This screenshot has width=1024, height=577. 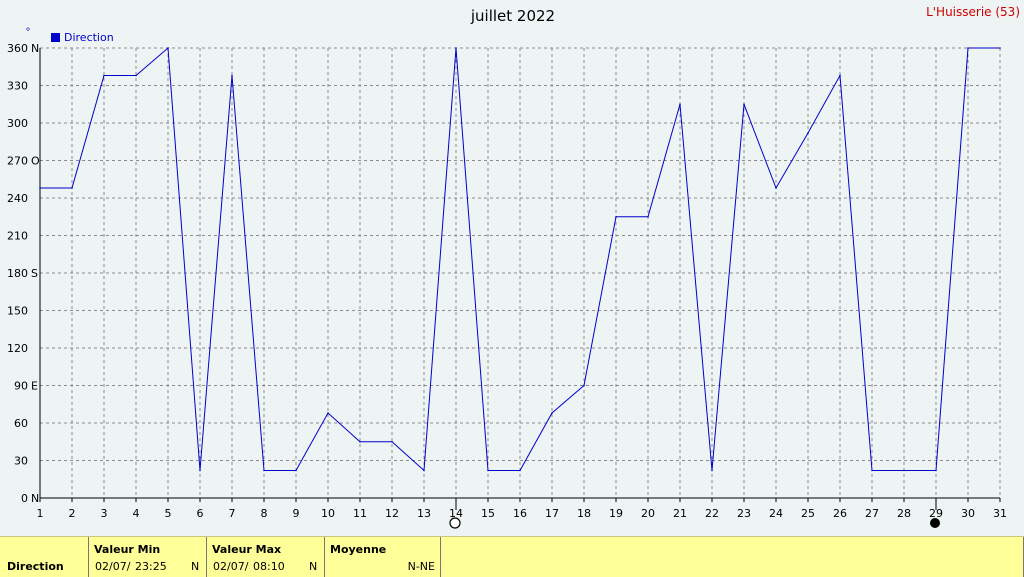 I want to click on x-tick-label: 24, so click(x=776, y=513).